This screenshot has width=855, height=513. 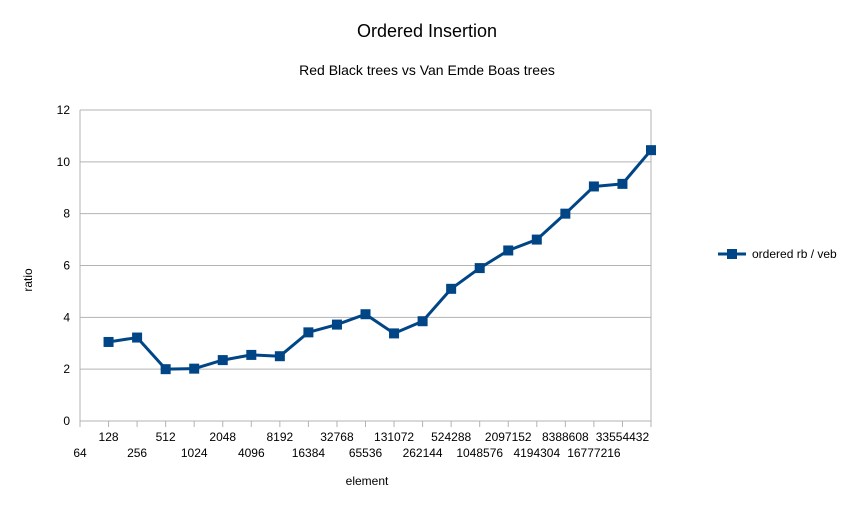 I want to click on chart-subtitle: Red Black trees vs Van Emde Boas trees, so click(x=427, y=70).